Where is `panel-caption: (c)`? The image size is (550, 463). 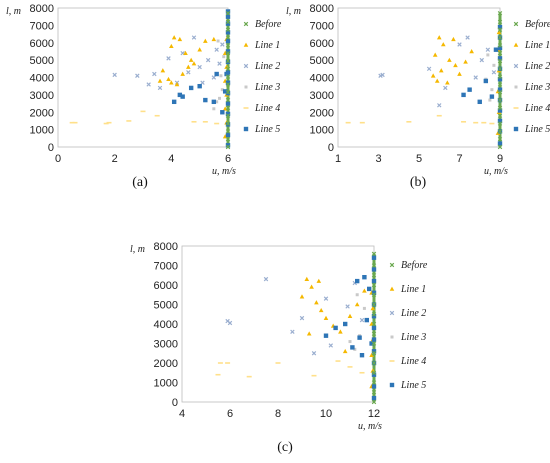 panel-caption: (c) is located at coordinates (285, 447).